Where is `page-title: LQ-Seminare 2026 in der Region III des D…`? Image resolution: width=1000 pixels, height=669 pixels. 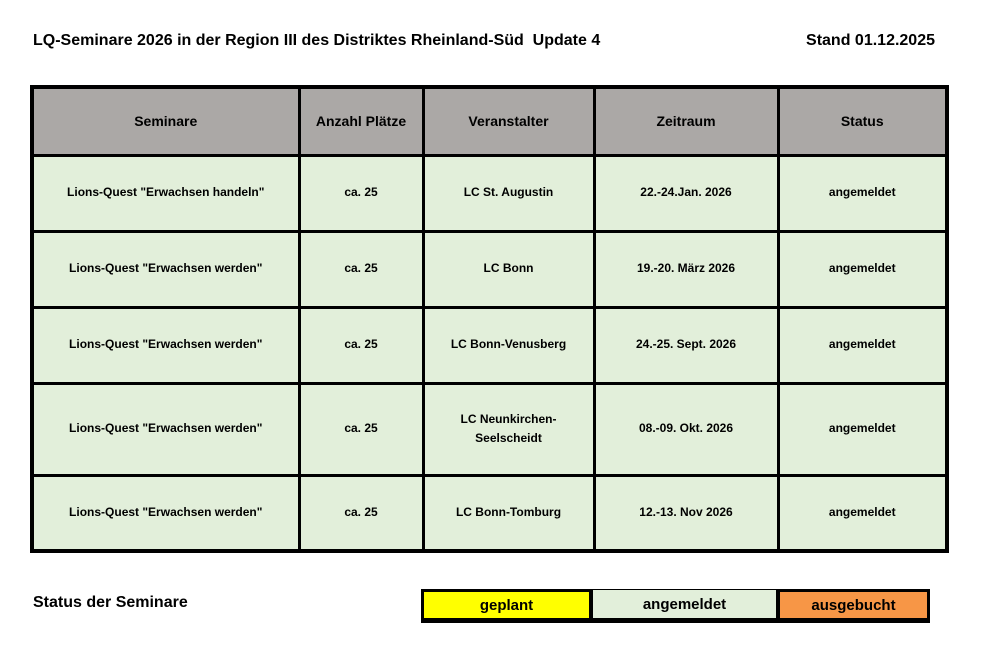 page-title: LQ-Seminare 2026 in der Region III des D… is located at coordinates (317, 40).